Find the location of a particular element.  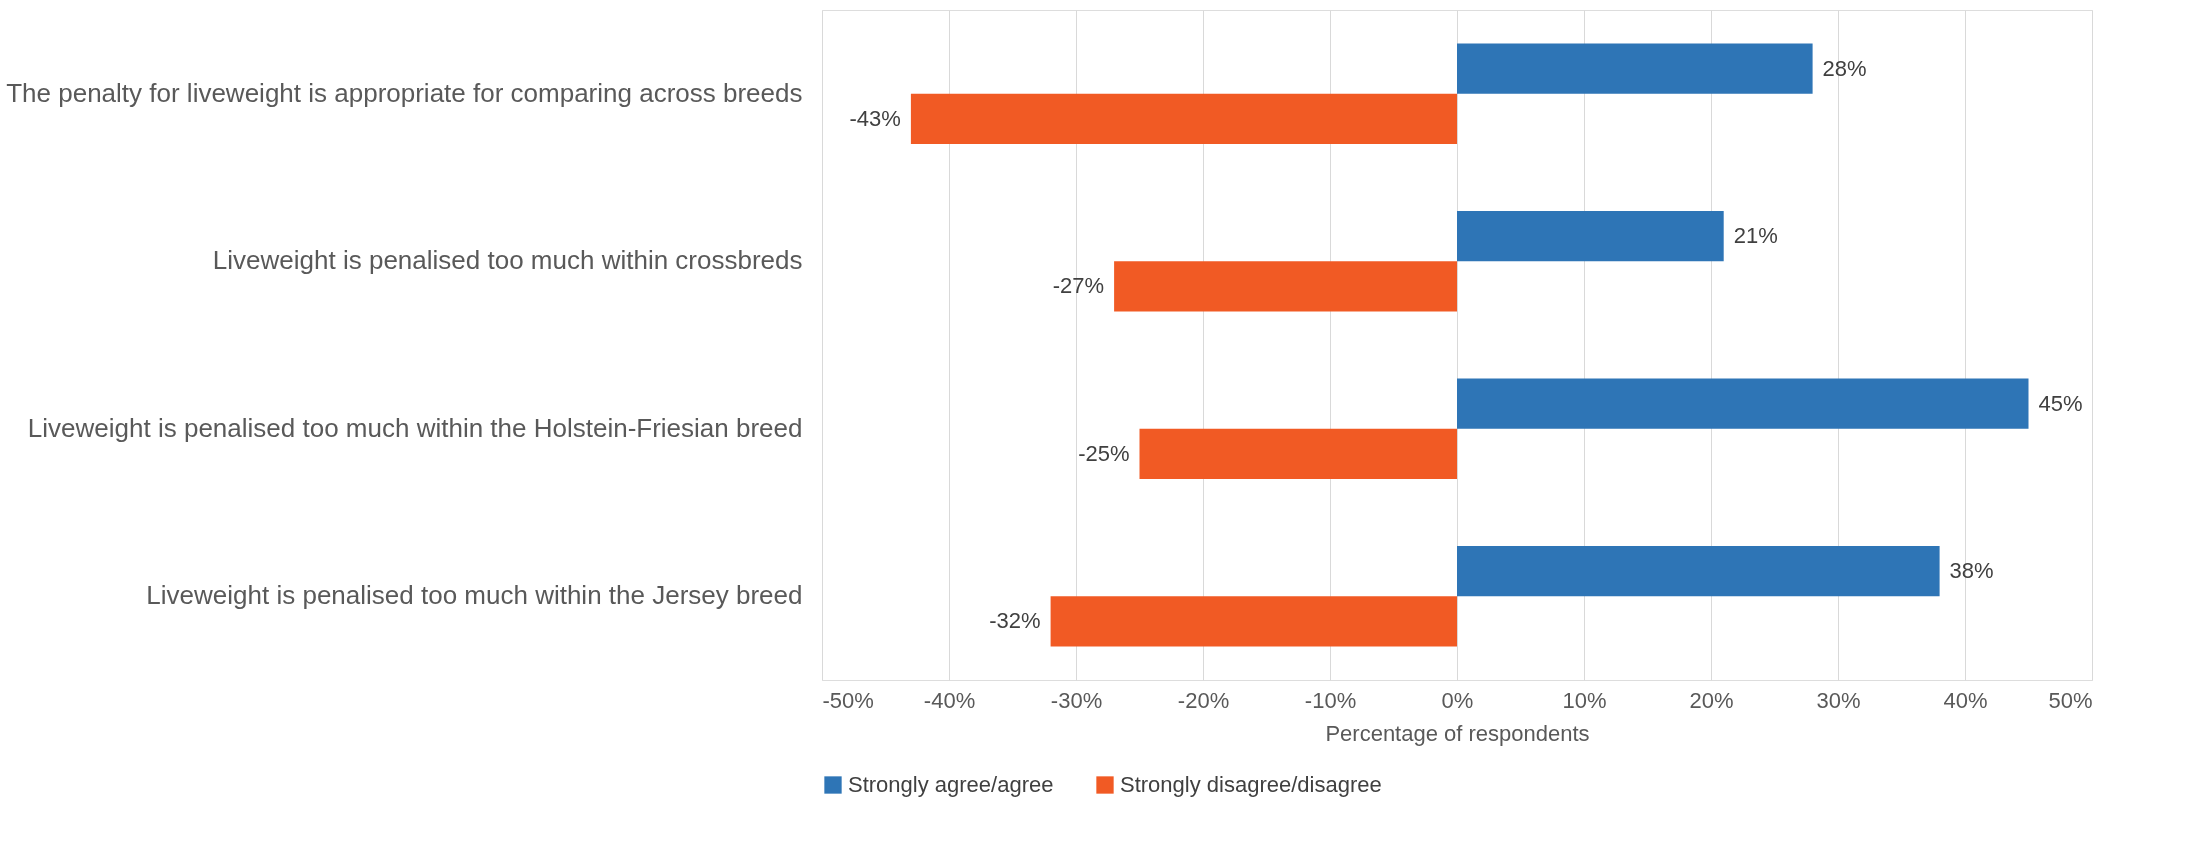

legend-label: Strongly agree/agree is located at coordinates (951, 784).